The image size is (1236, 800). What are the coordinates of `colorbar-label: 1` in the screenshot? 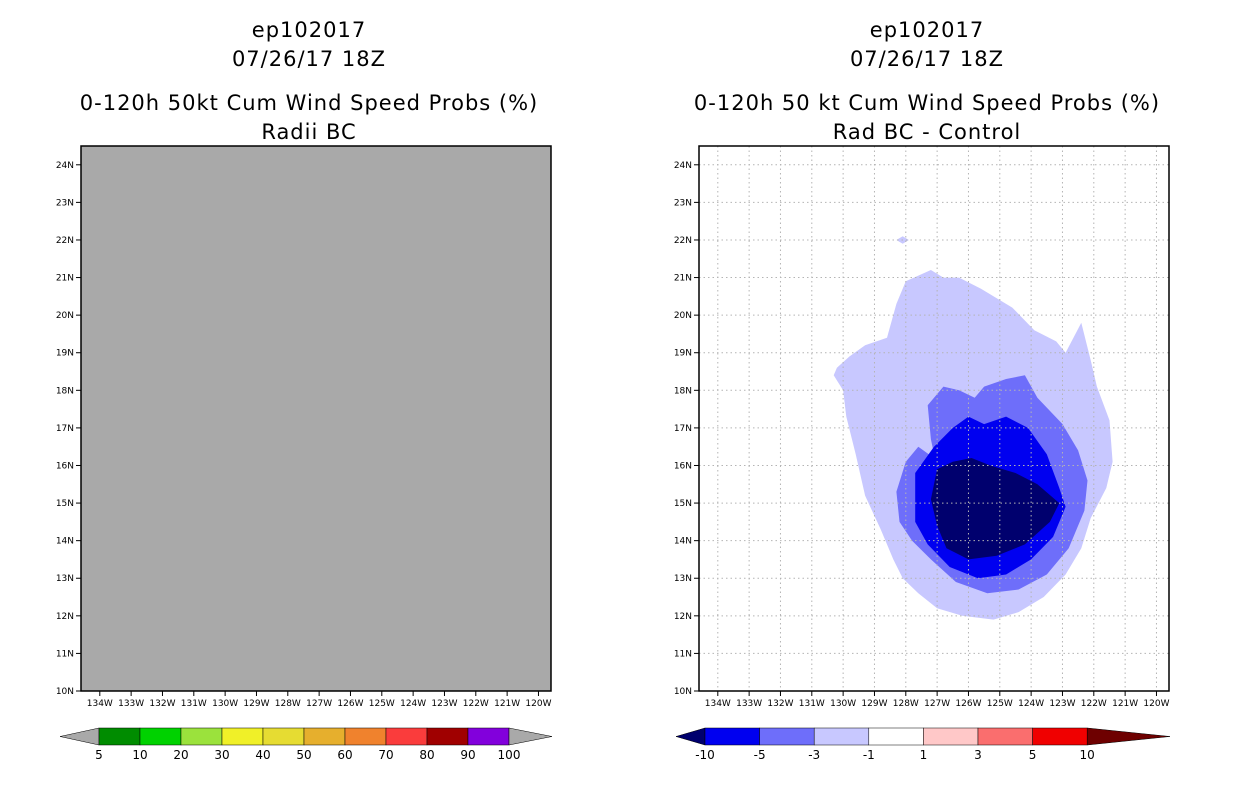 It's located at (924, 755).